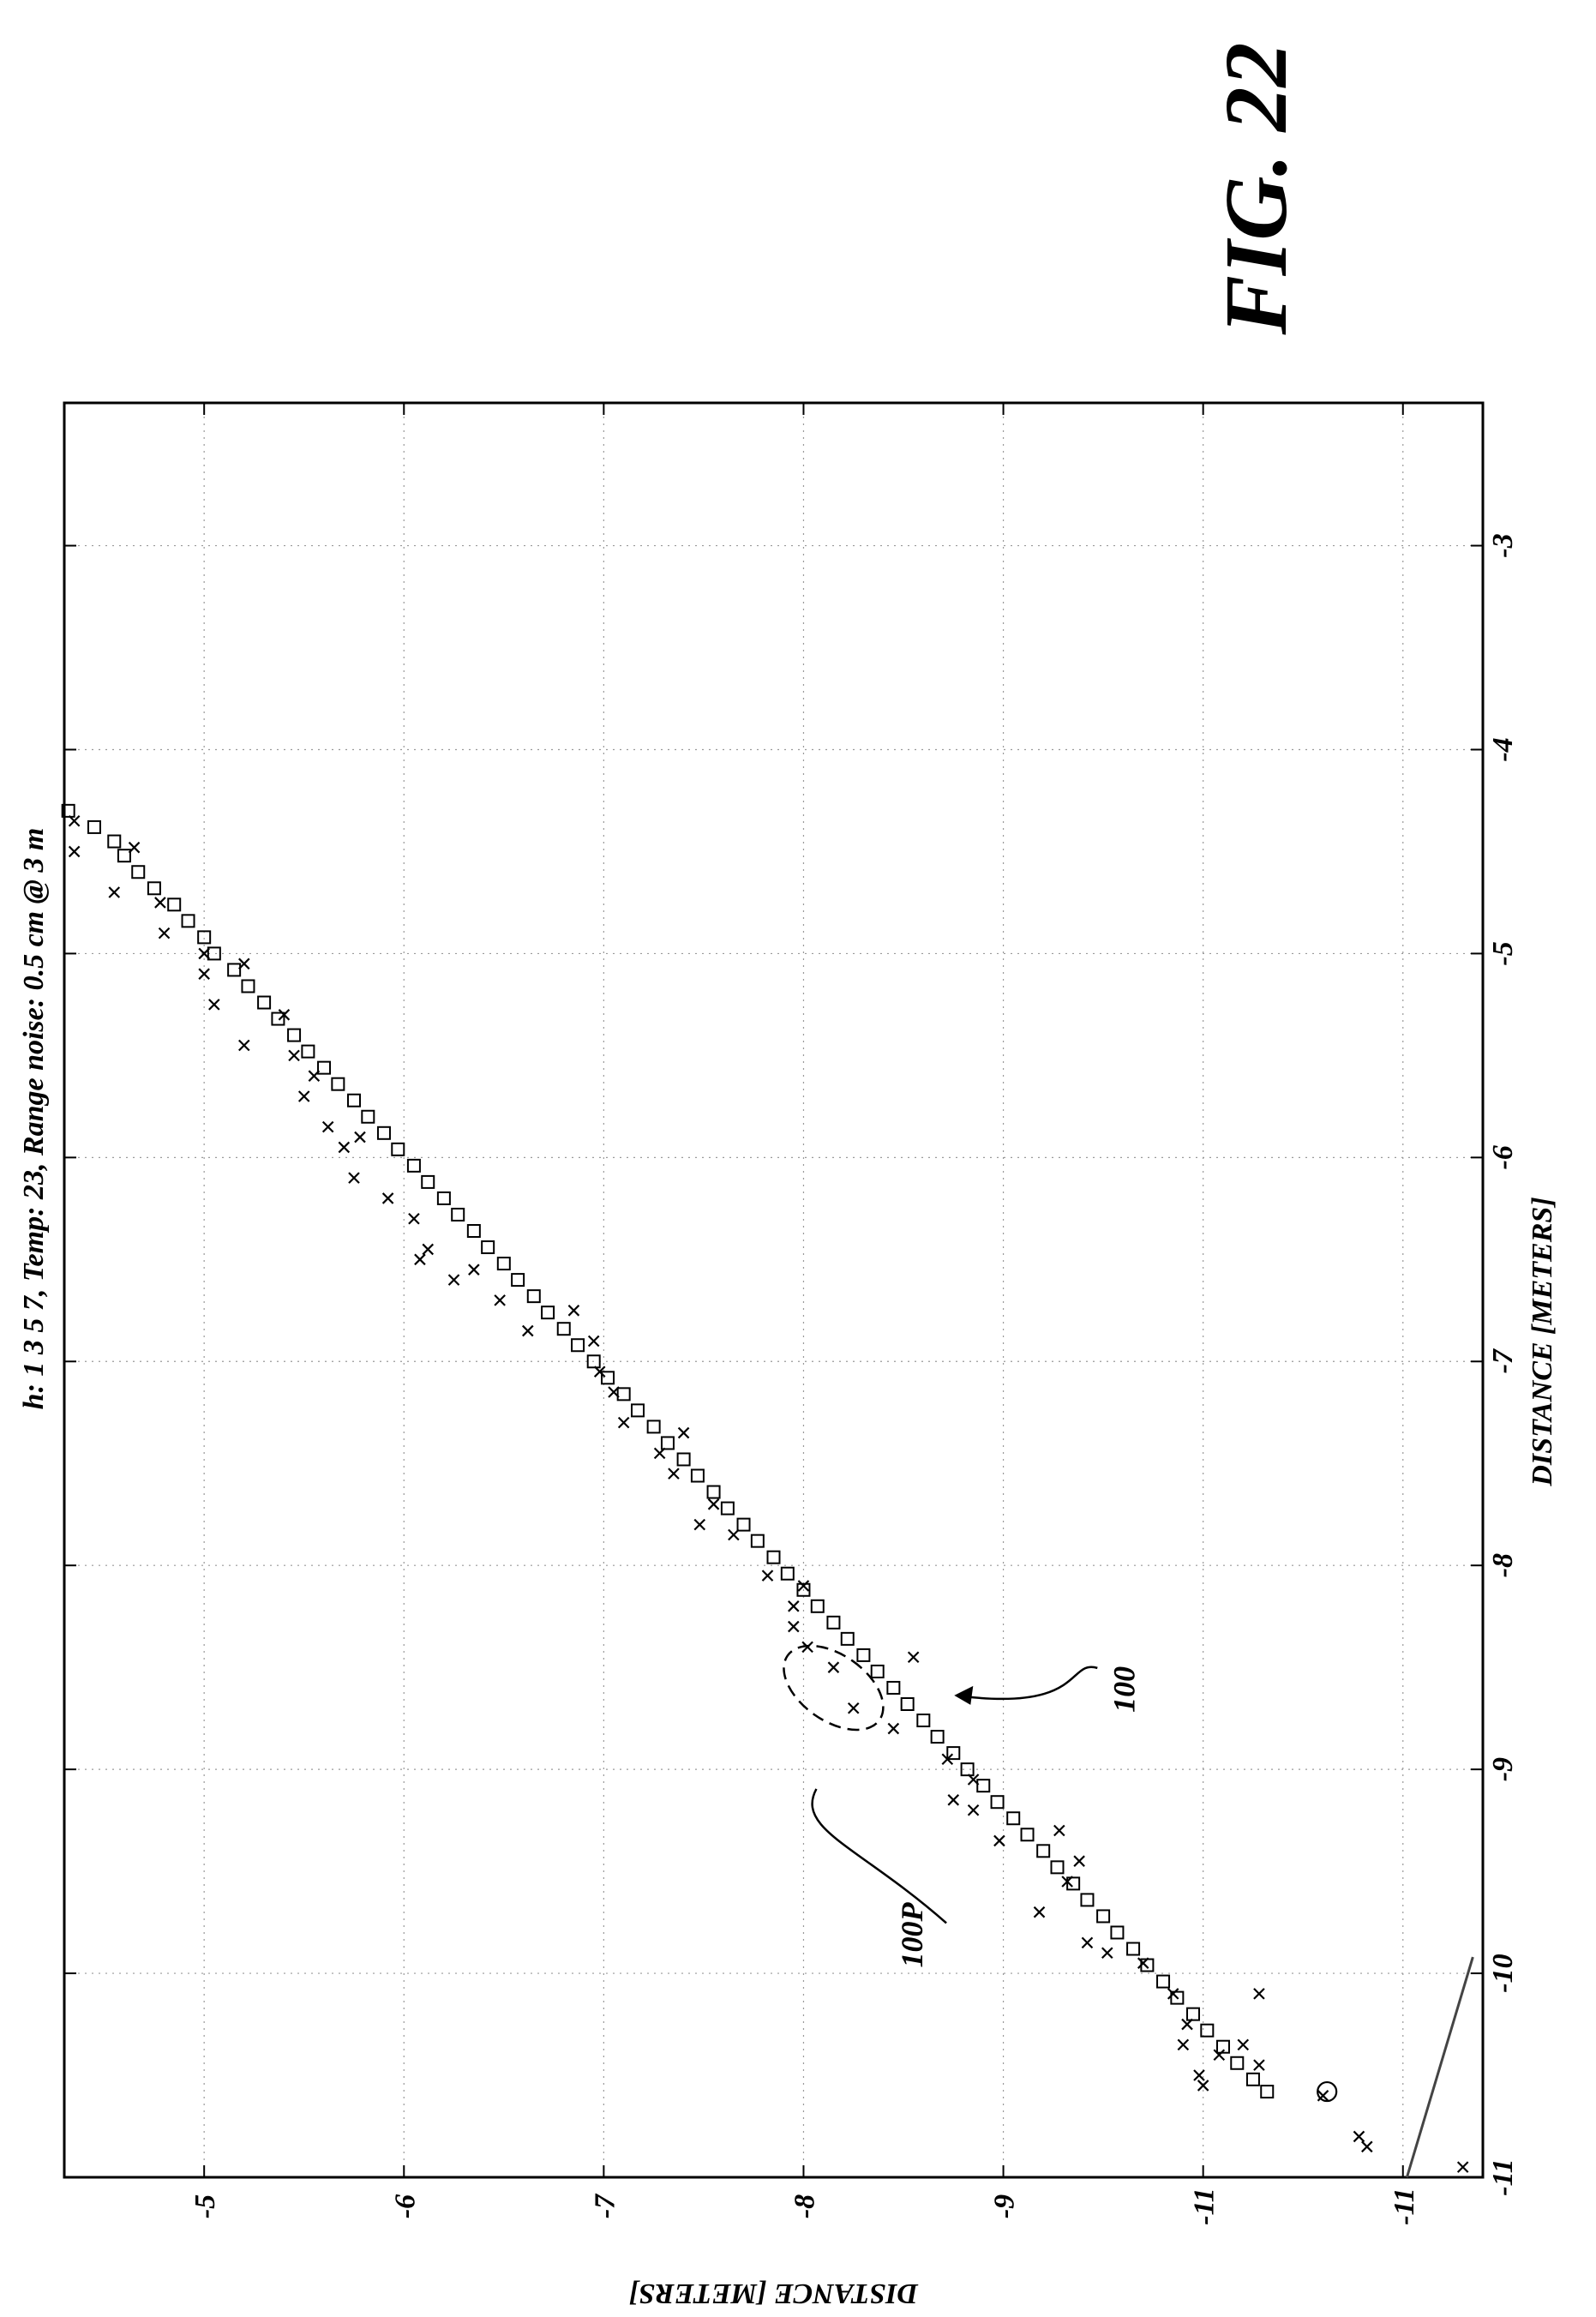 This screenshot has width=1596, height=2317. What do you see at coordinates (1503, 1565) in the screenshot?
I see `x-tick-label: -8` at bounding box center [1503, 1565].